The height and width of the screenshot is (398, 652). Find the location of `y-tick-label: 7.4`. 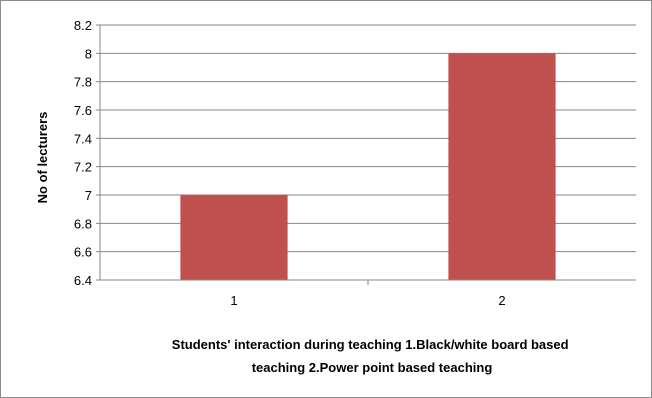

y-tick-label: 7.4 is located at coordinates (83, 138).